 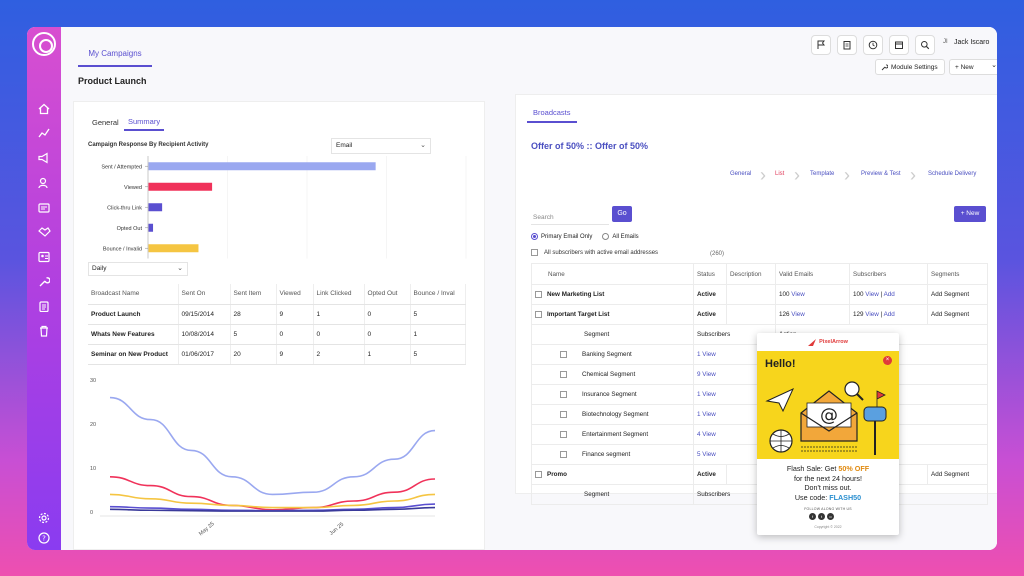 What do you see at coordinates (44, 109) in the screenshot?
I see `home-icon` at bounding box center [44, 109].